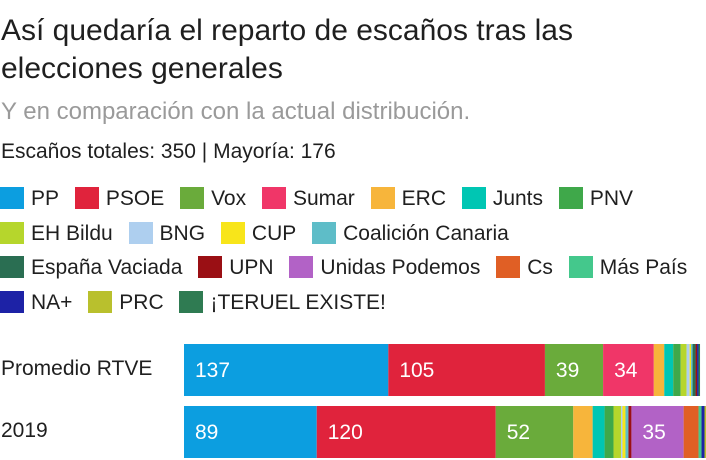 The image size is (706, 460). I want to click on legend-item-cup: CUP, so click(258, 234).